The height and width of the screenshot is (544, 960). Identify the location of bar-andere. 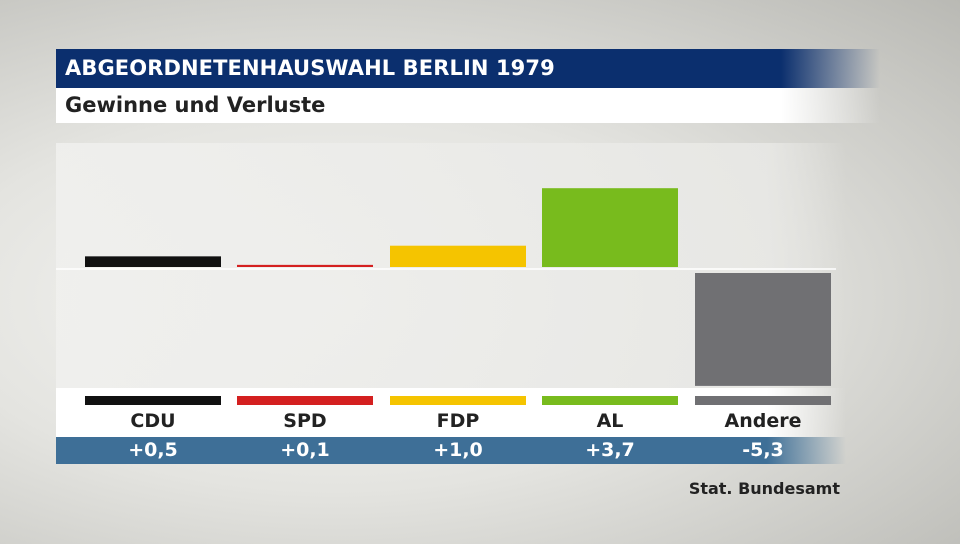
(763, 329).